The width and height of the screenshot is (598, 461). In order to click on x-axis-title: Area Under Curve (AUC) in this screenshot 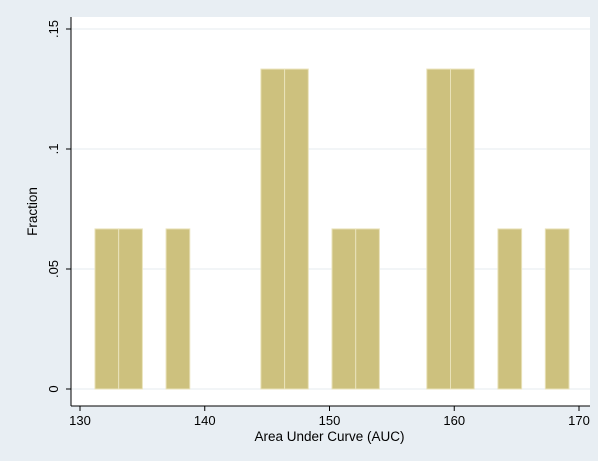, I will do `click(329, 436)`.